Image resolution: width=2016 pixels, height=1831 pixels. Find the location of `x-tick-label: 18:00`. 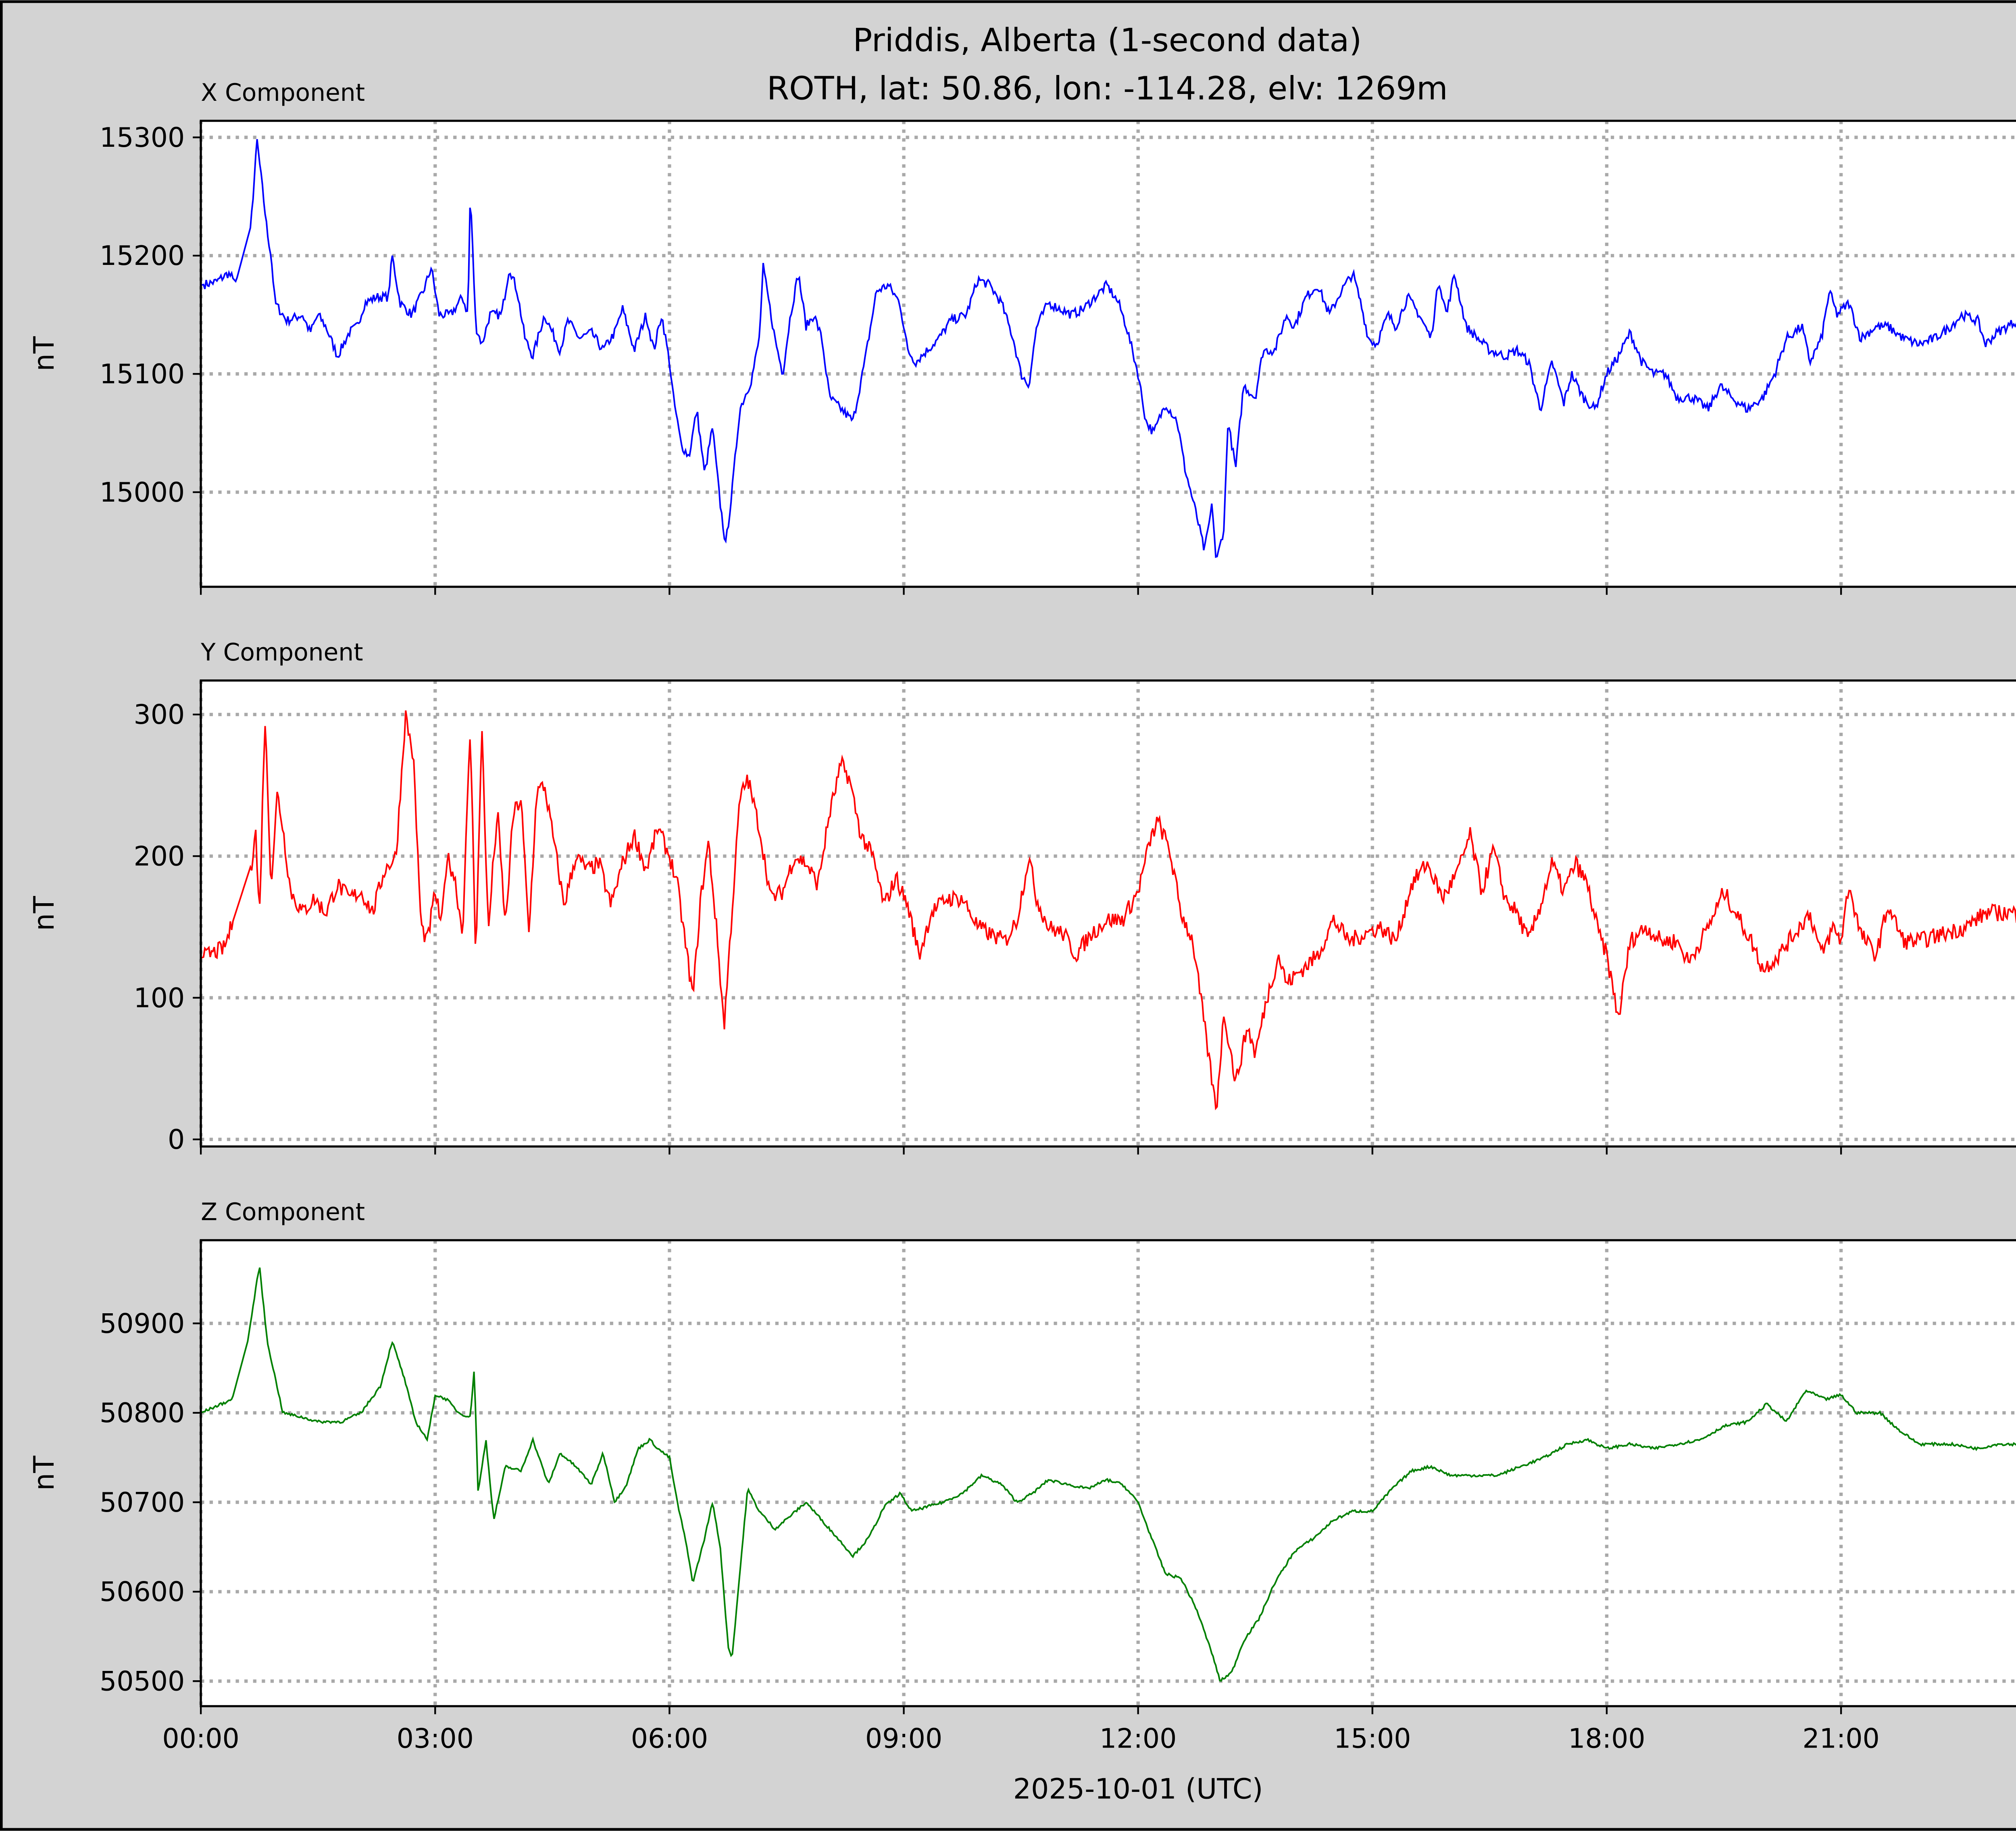

x-tick-label: 18:00 is located at coordinates (1606, 1738).